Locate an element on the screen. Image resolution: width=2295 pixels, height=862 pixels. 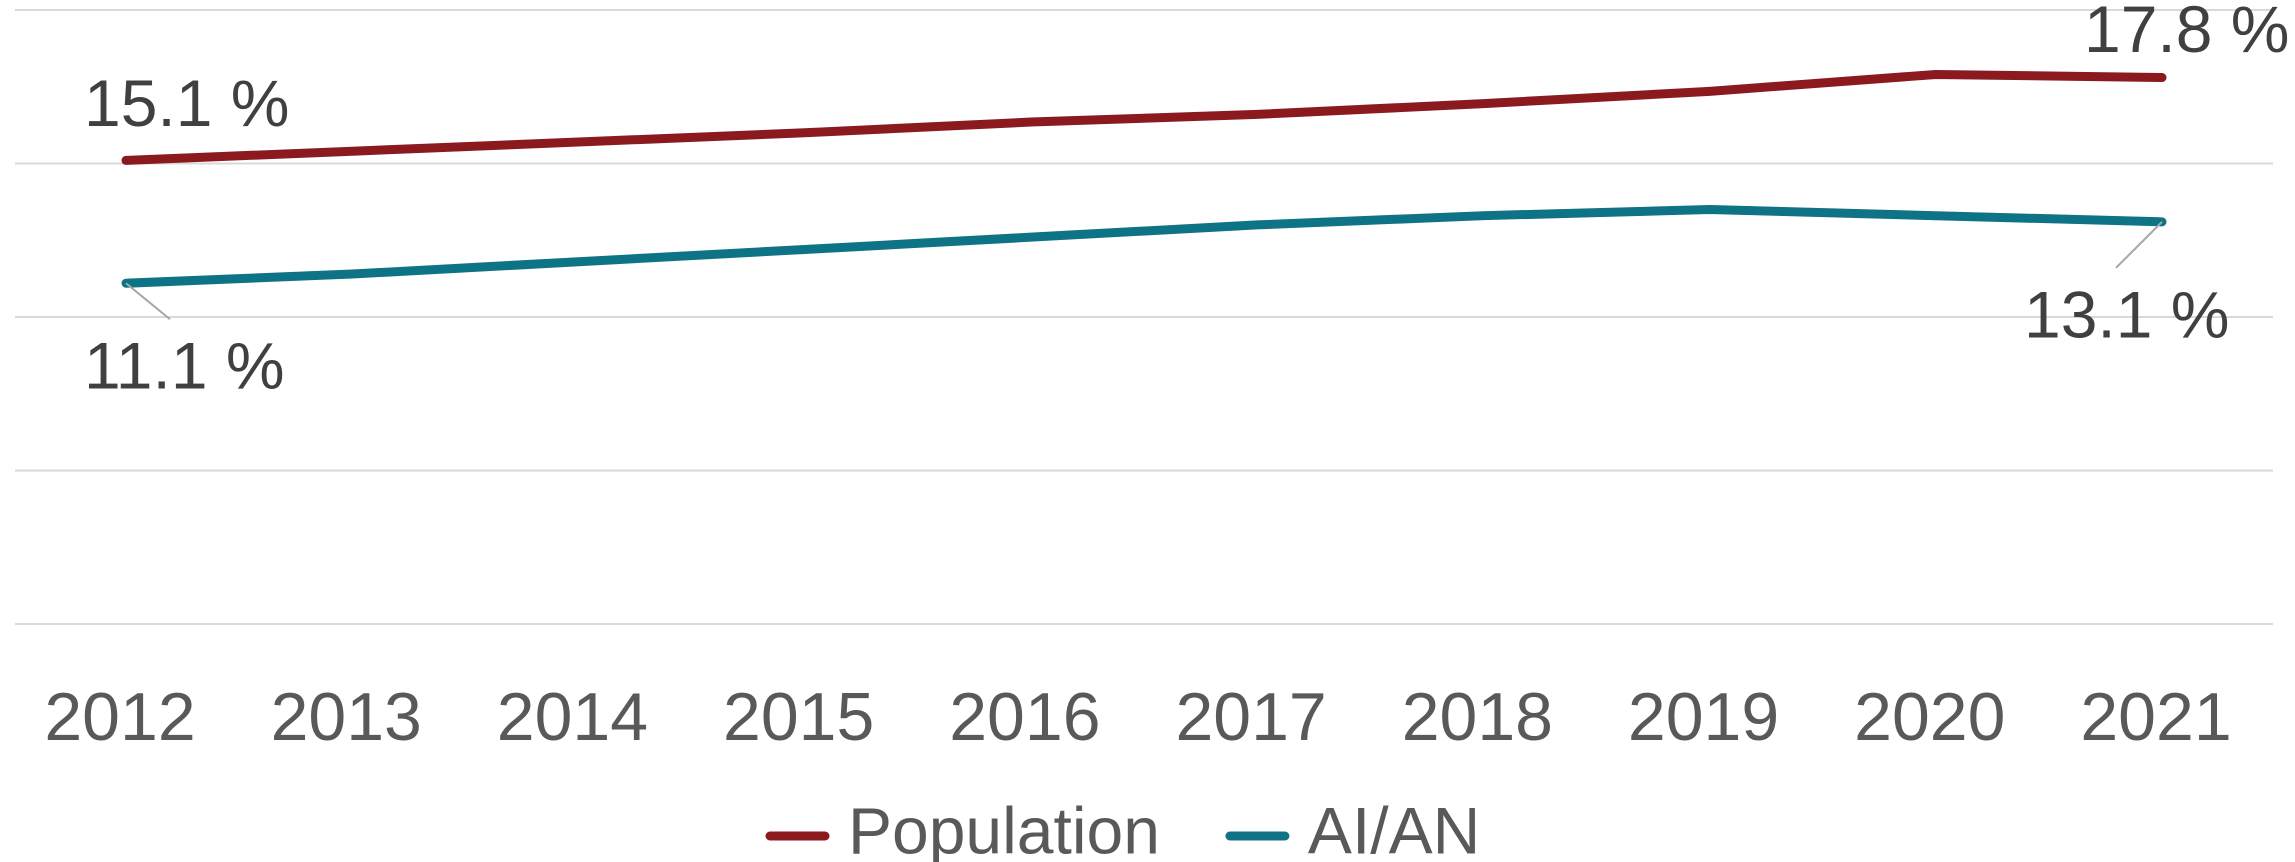
x-tick-label: 2019 is located at coordinates (1703, 717).